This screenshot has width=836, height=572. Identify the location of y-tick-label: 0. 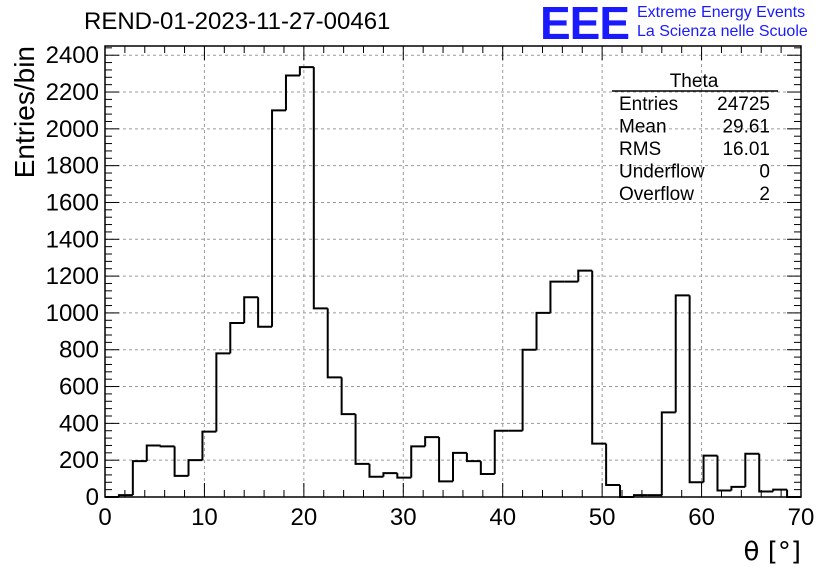
(92, 497).